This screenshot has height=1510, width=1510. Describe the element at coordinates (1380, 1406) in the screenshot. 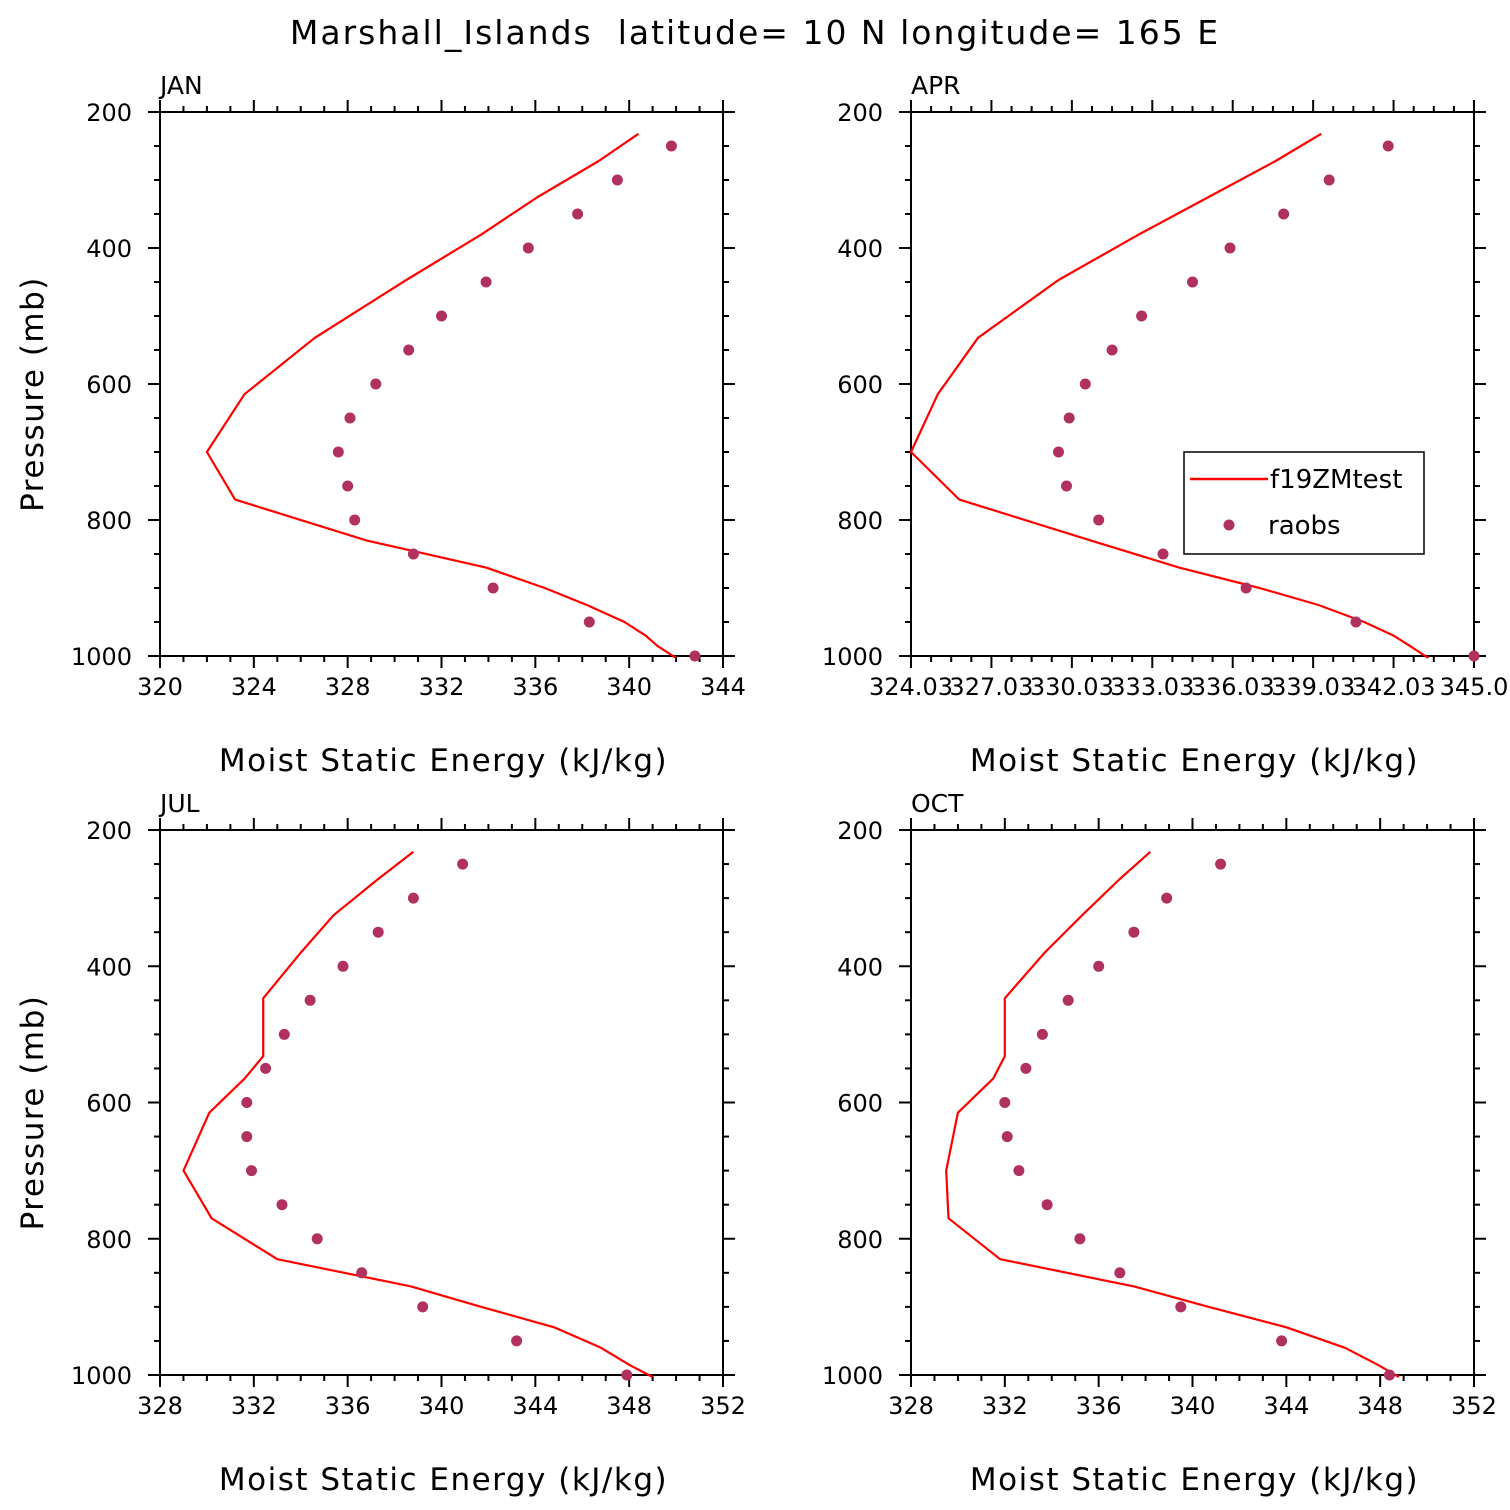

I see `x-tick-label: 348` at that location.